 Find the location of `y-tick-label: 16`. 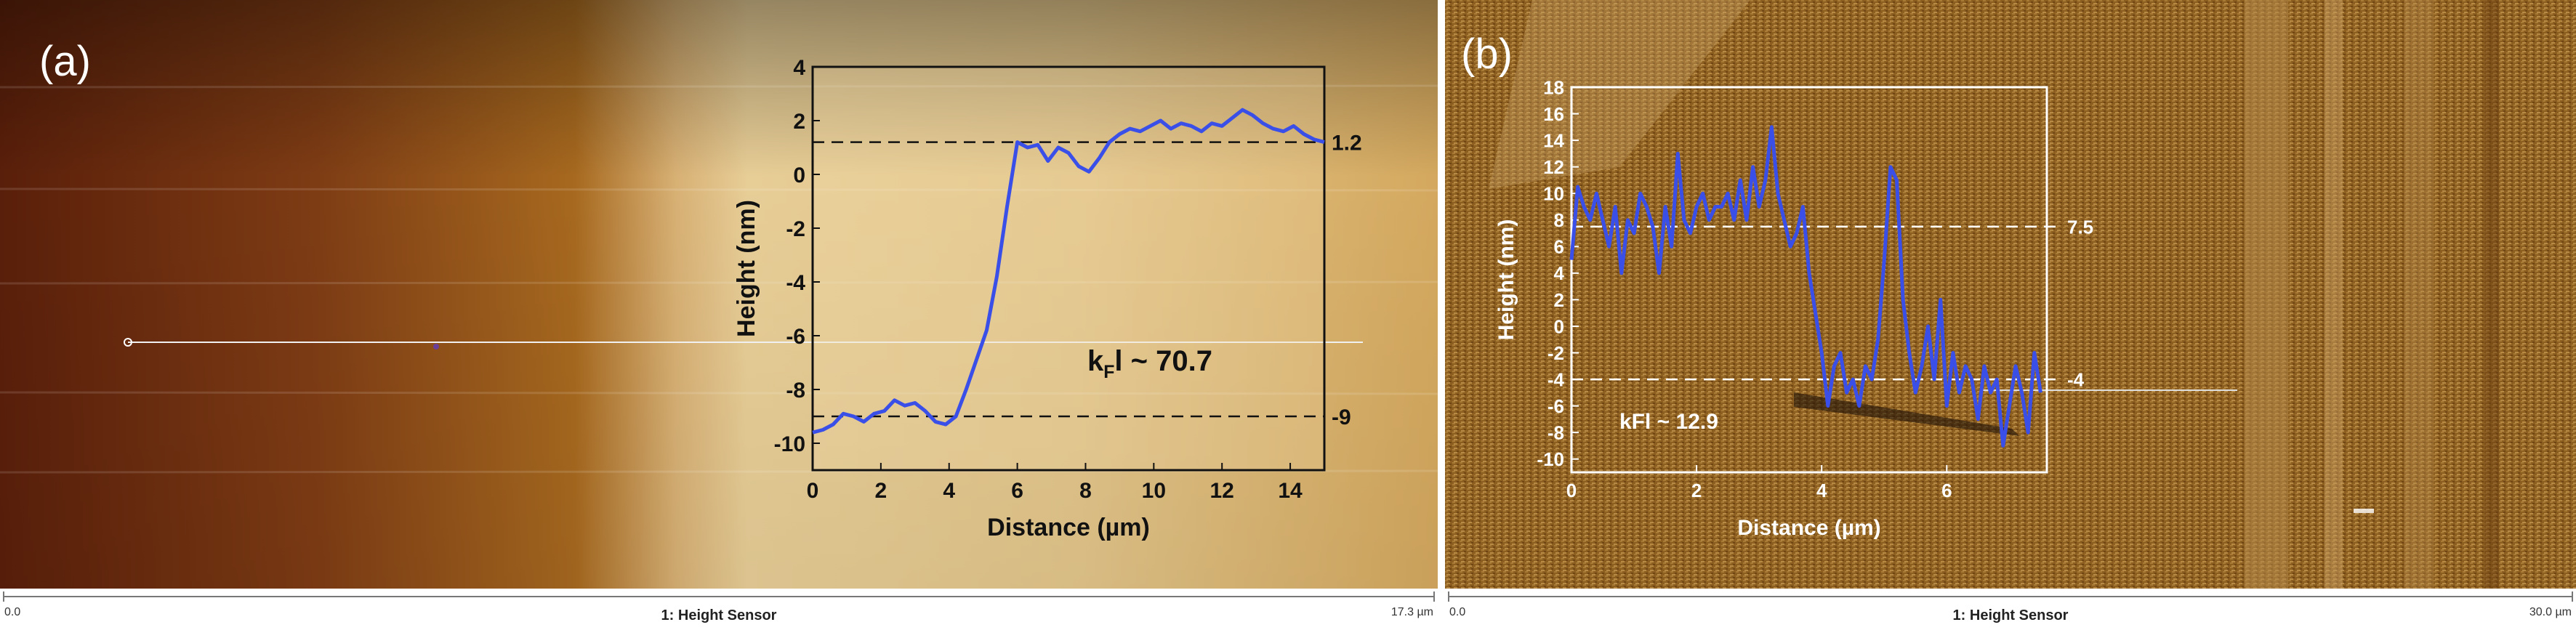

y-tick-label: 16 is located at coordinates (1553, 114).